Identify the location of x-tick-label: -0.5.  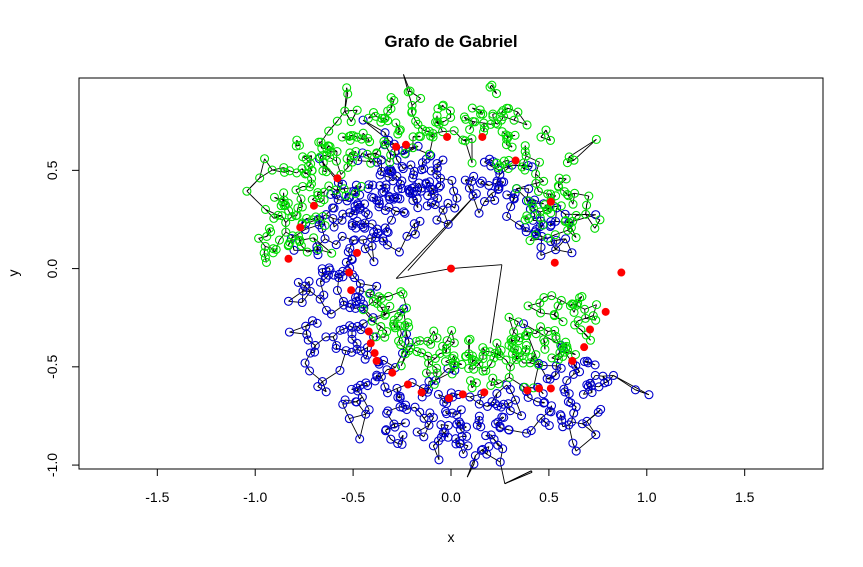
(353, 497).